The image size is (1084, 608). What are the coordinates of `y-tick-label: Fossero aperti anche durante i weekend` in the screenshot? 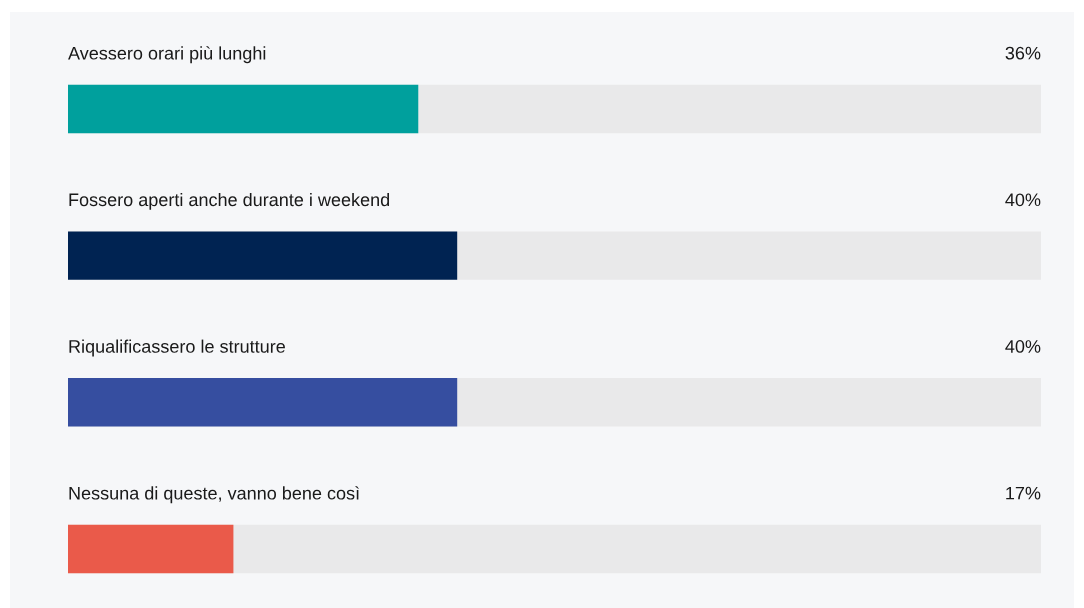 It's located at (229, 201).